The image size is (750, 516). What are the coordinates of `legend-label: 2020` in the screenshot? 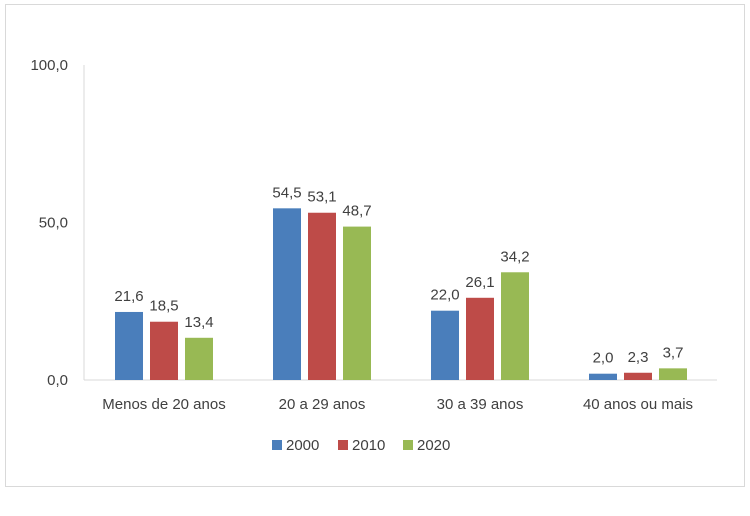 It's located at (433, 445).